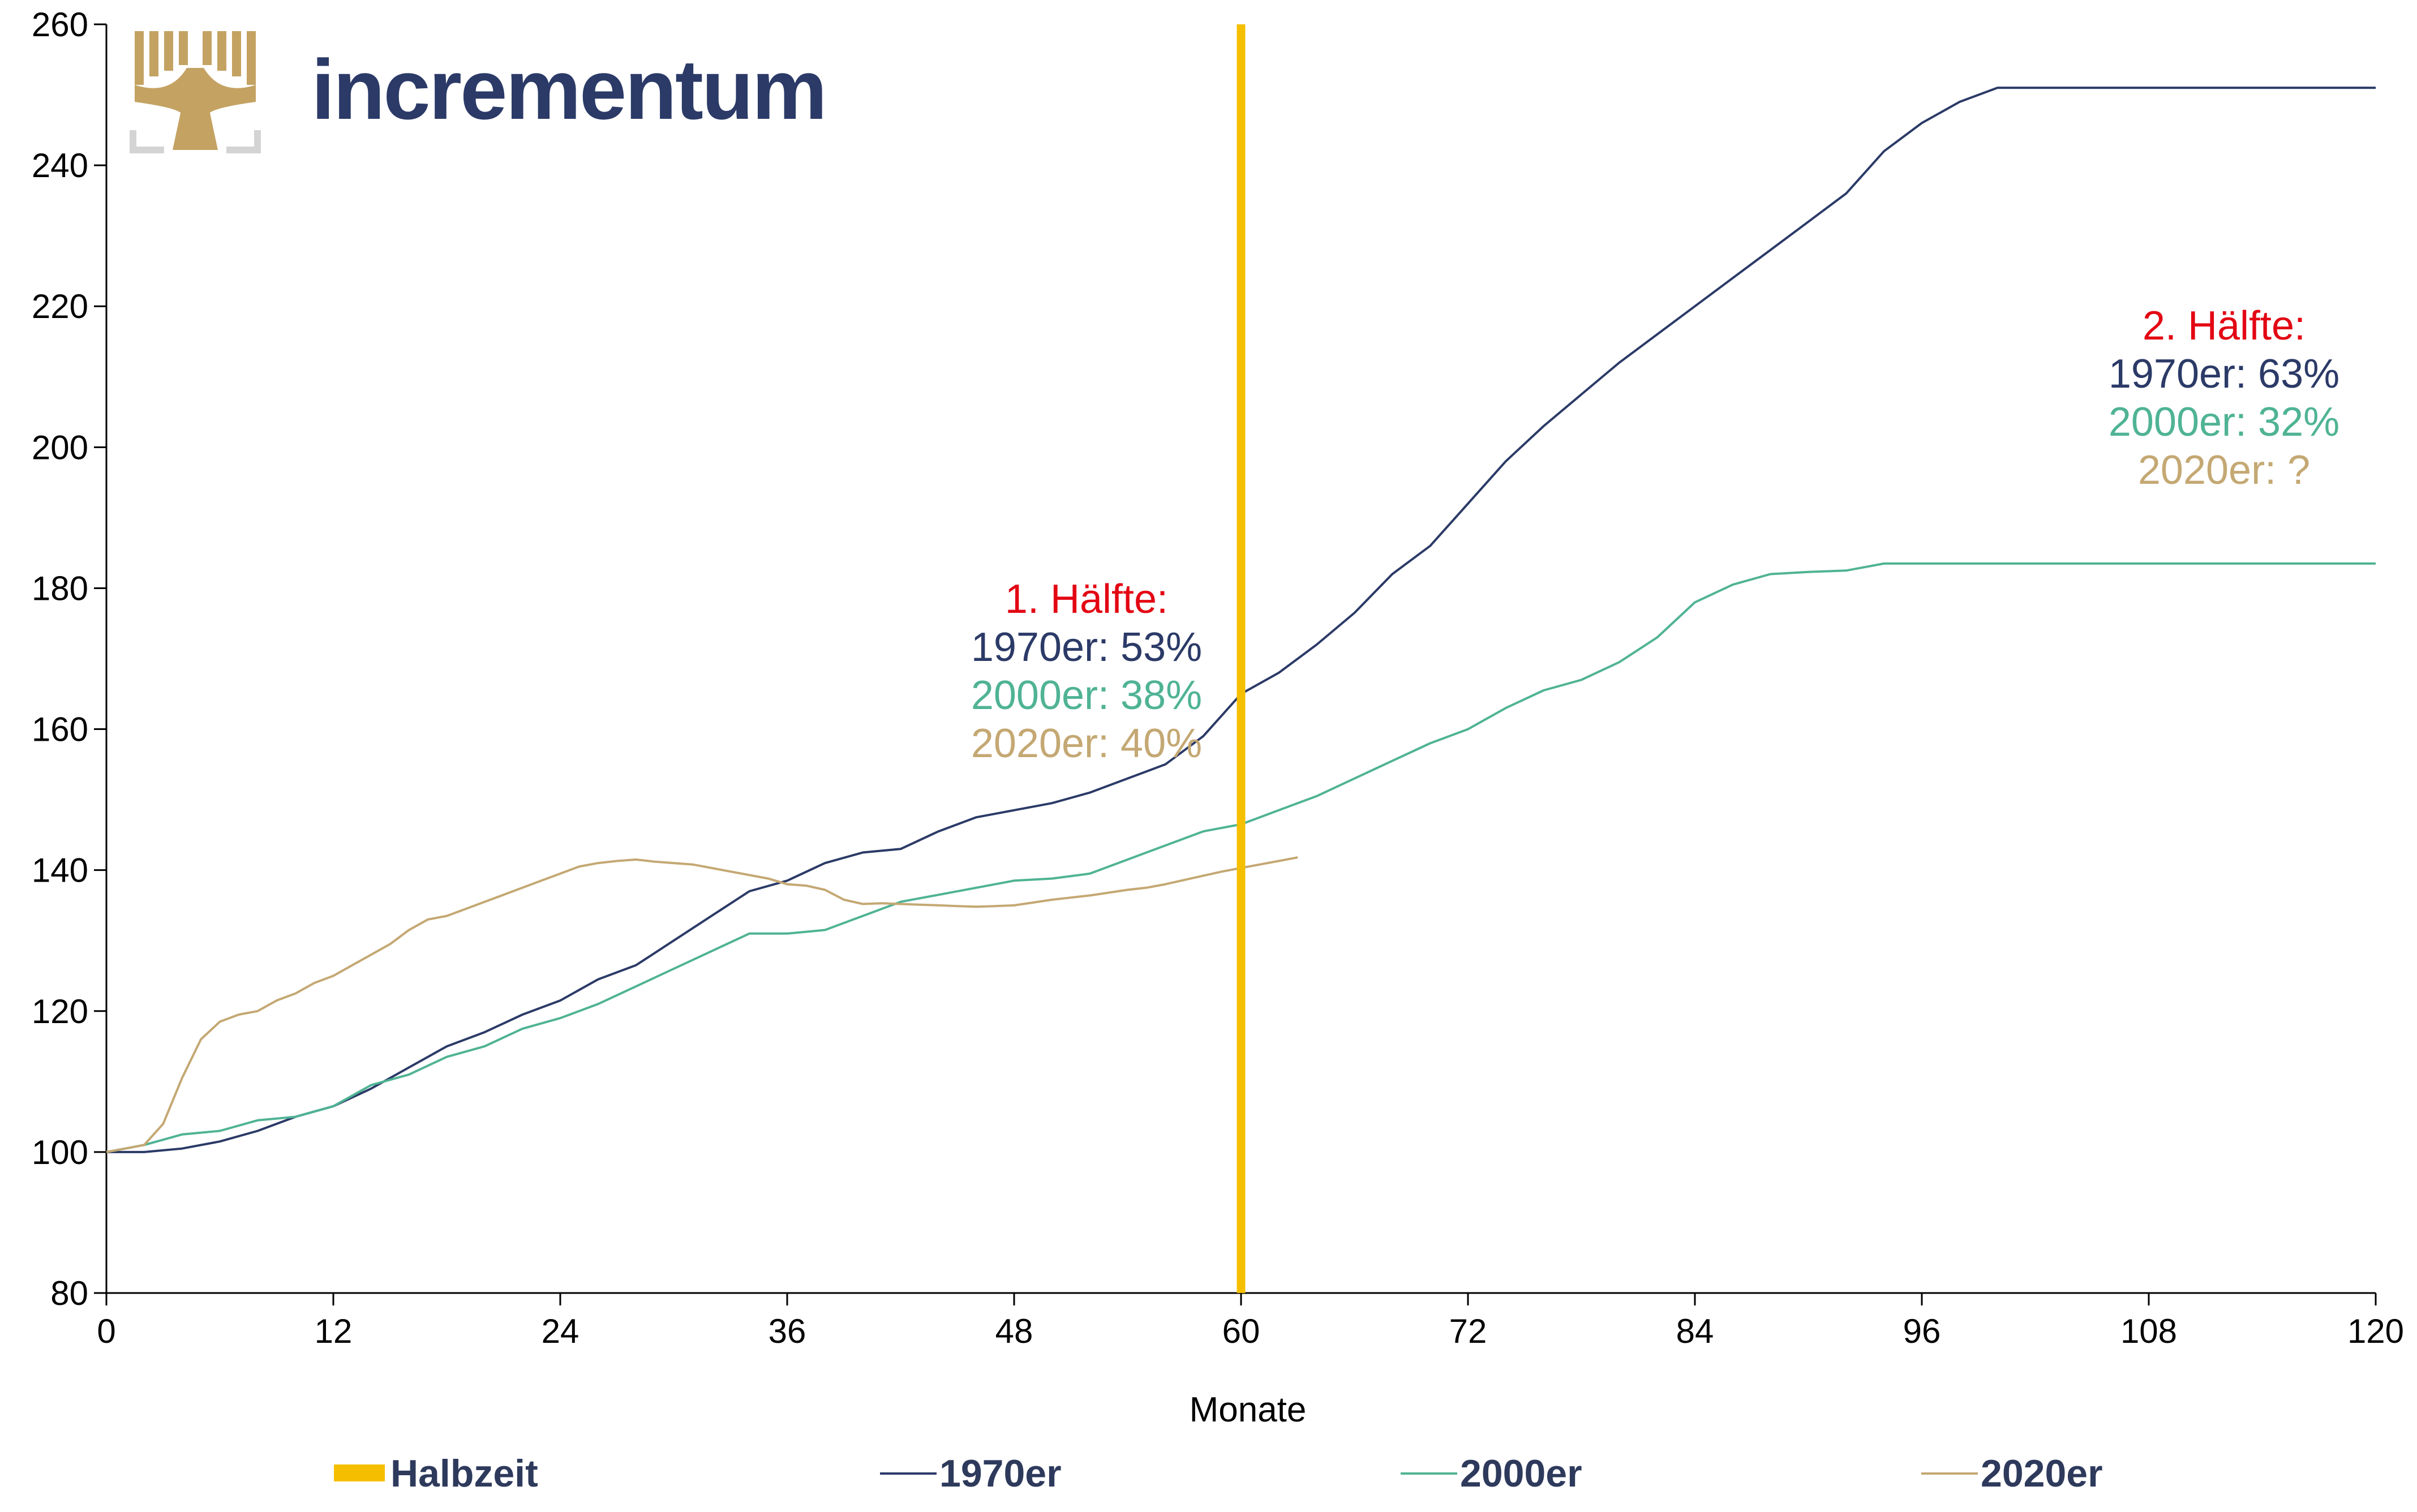 This screenshot has height=1512, width=2417. What do you see at coordinates (2375, 1331) in the screenshot?
I see `x-tick-label: 120` at bounding box center [2375, 1331].